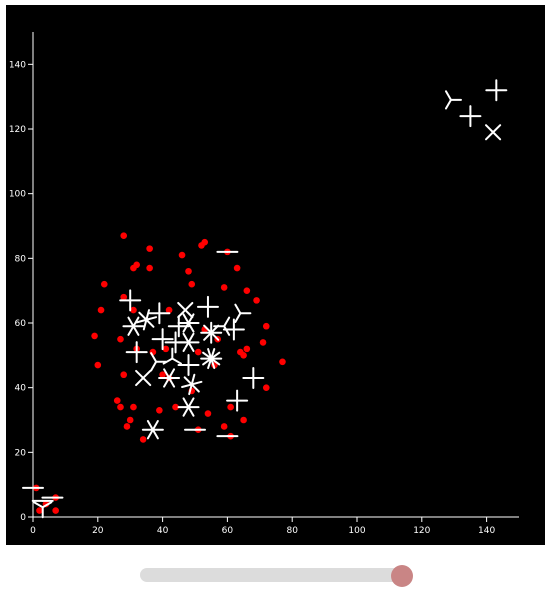  I want to click on time-slider, so click(276, 576).